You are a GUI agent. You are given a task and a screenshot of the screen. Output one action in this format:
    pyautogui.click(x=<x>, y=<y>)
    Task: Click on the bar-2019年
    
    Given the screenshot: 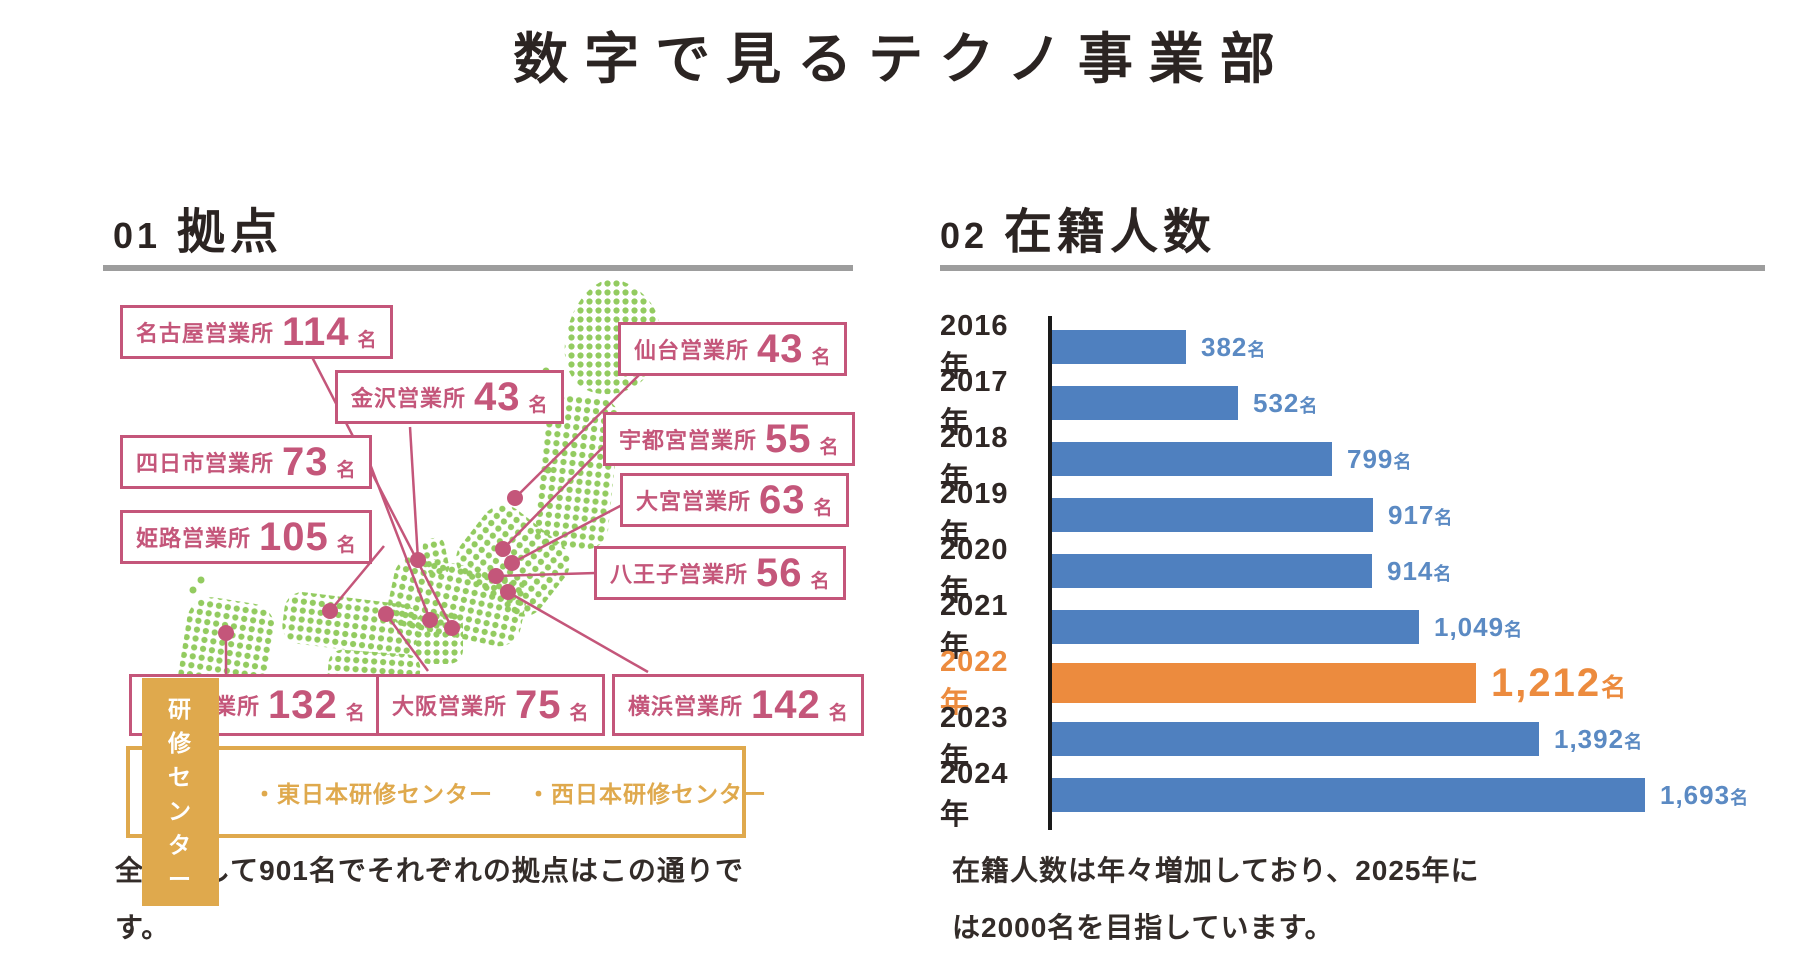 What is the action you would take?
    pyautogui.click(x=1212, y=515)
    